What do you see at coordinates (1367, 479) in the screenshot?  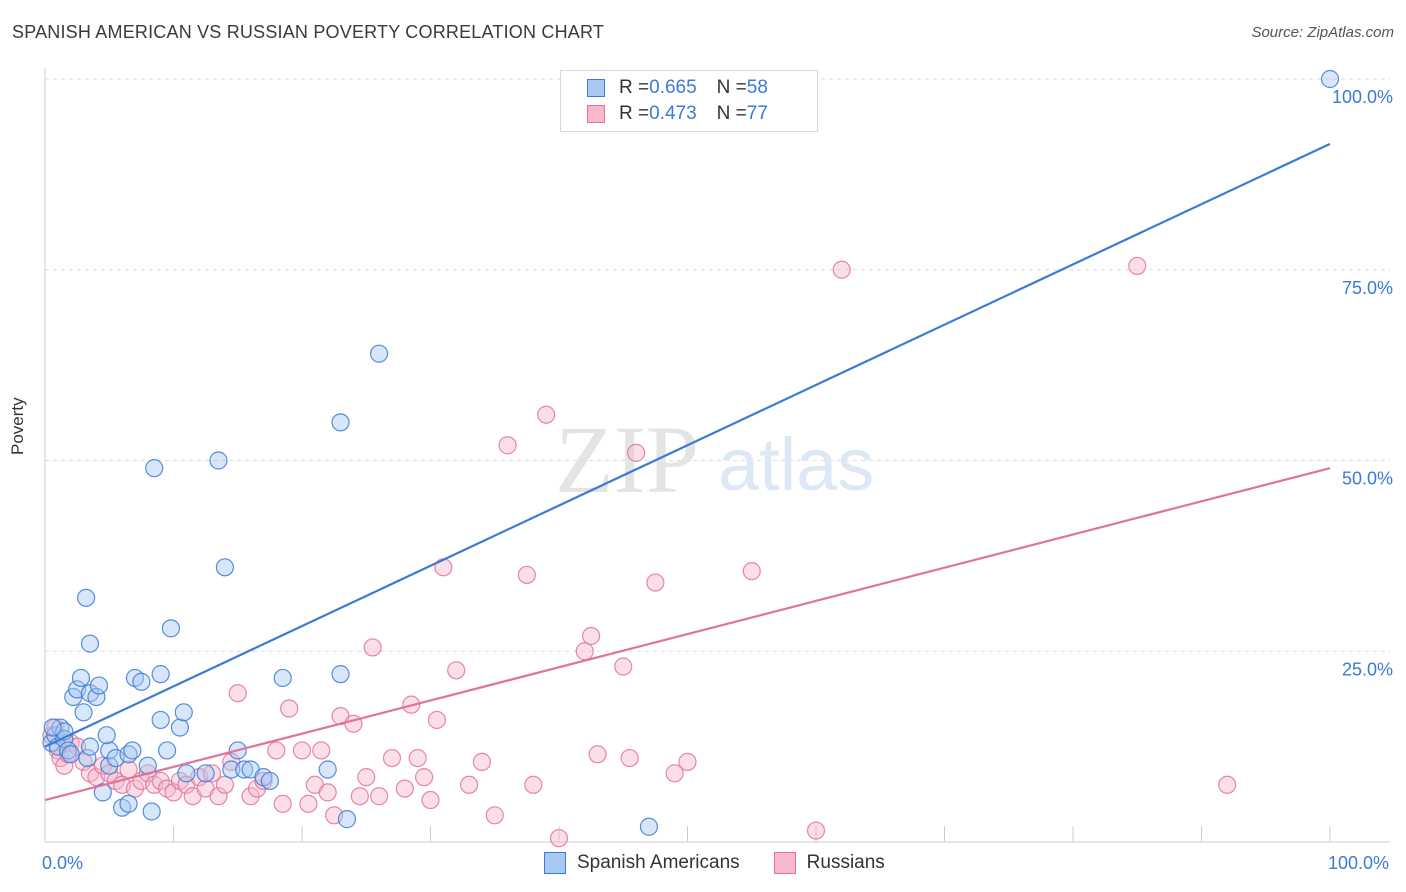 I see `y-tick-label: 50.0%` at bounding box center [1367, 479].